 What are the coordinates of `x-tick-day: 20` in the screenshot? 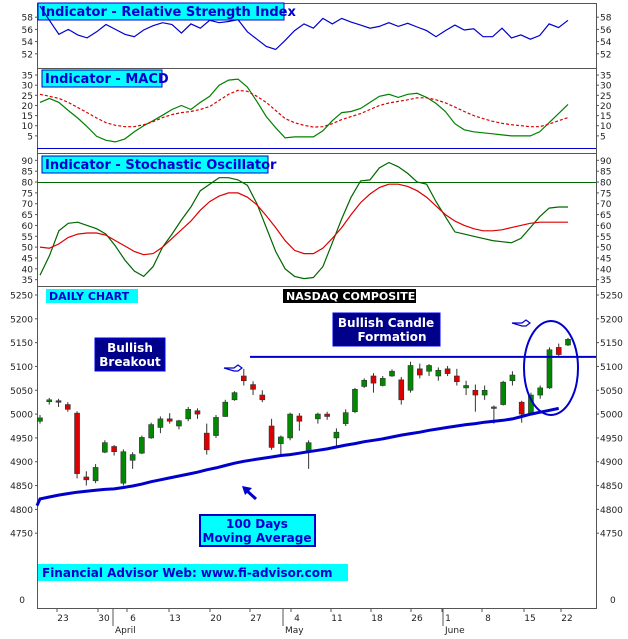 It's located at (216, 619).